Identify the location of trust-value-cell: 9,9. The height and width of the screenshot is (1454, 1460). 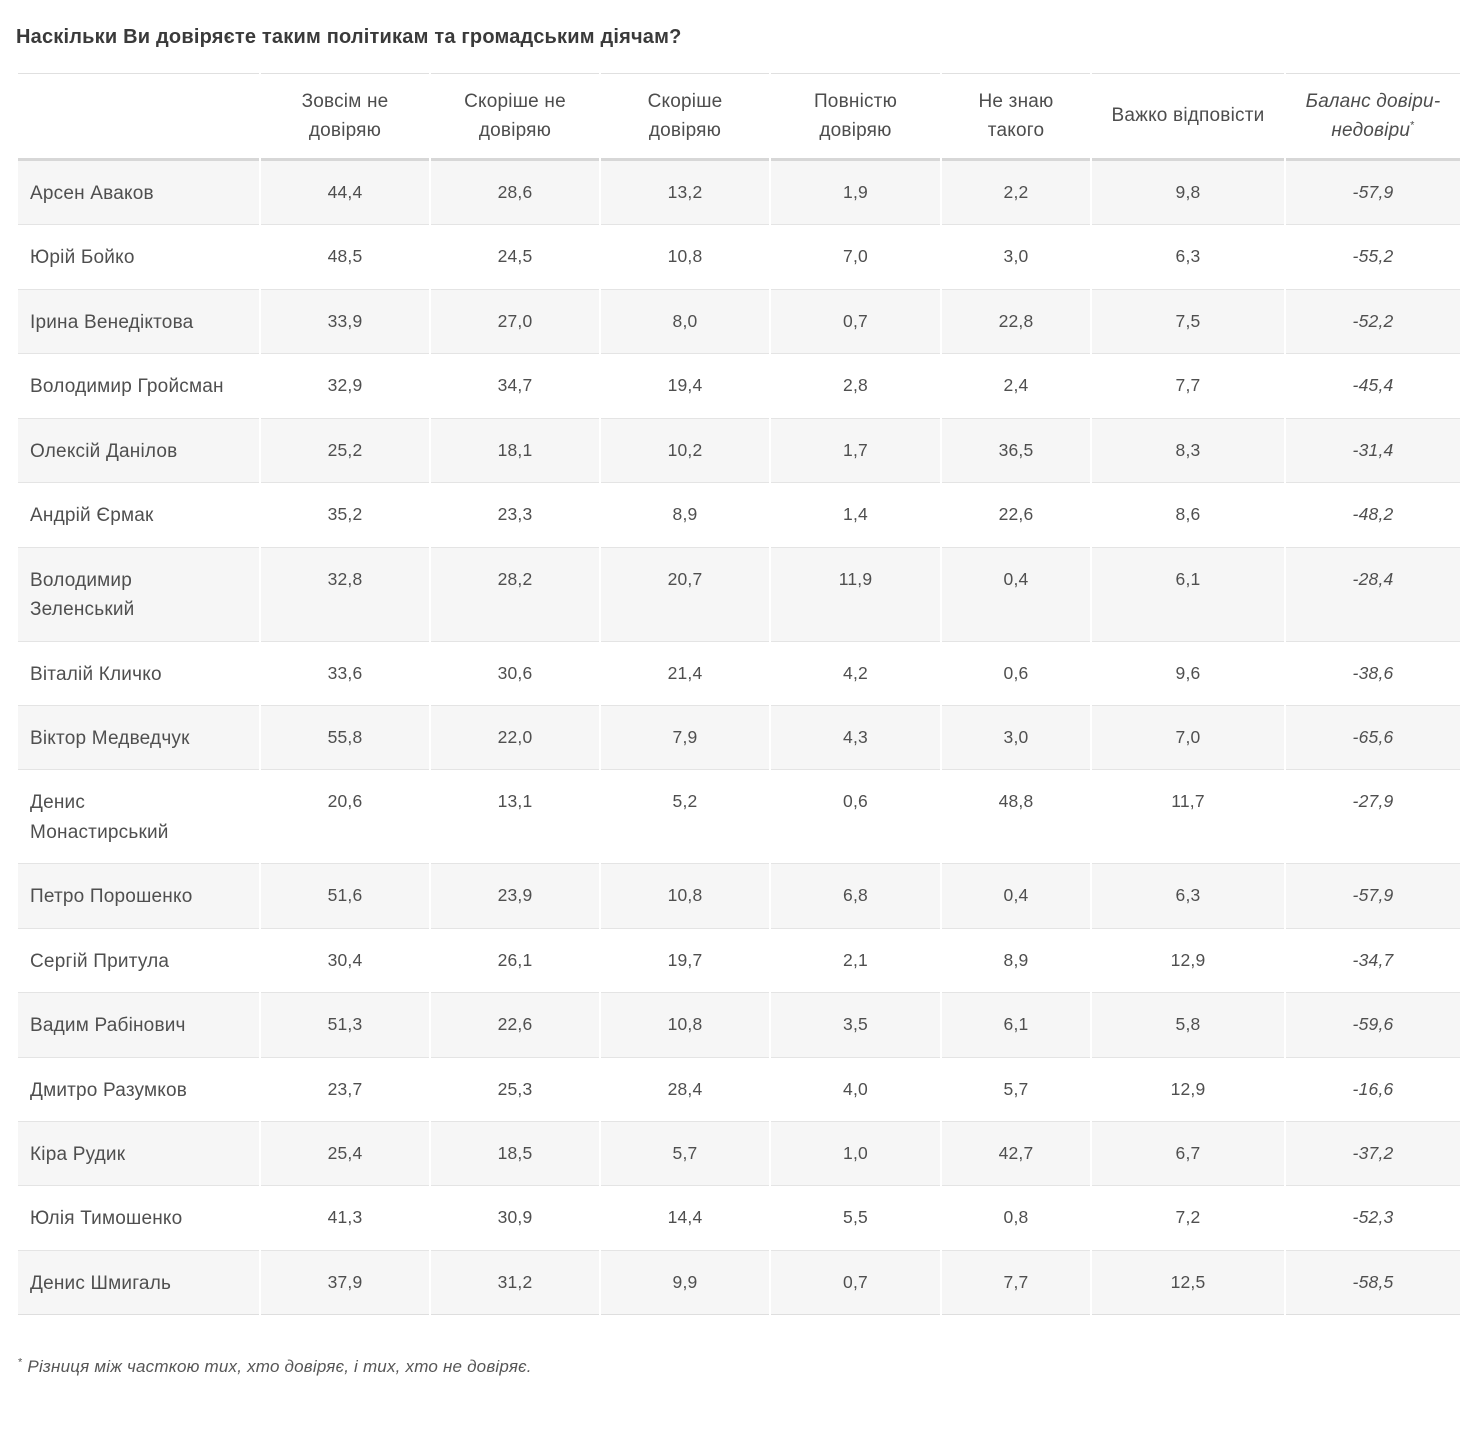
(685, 1282).